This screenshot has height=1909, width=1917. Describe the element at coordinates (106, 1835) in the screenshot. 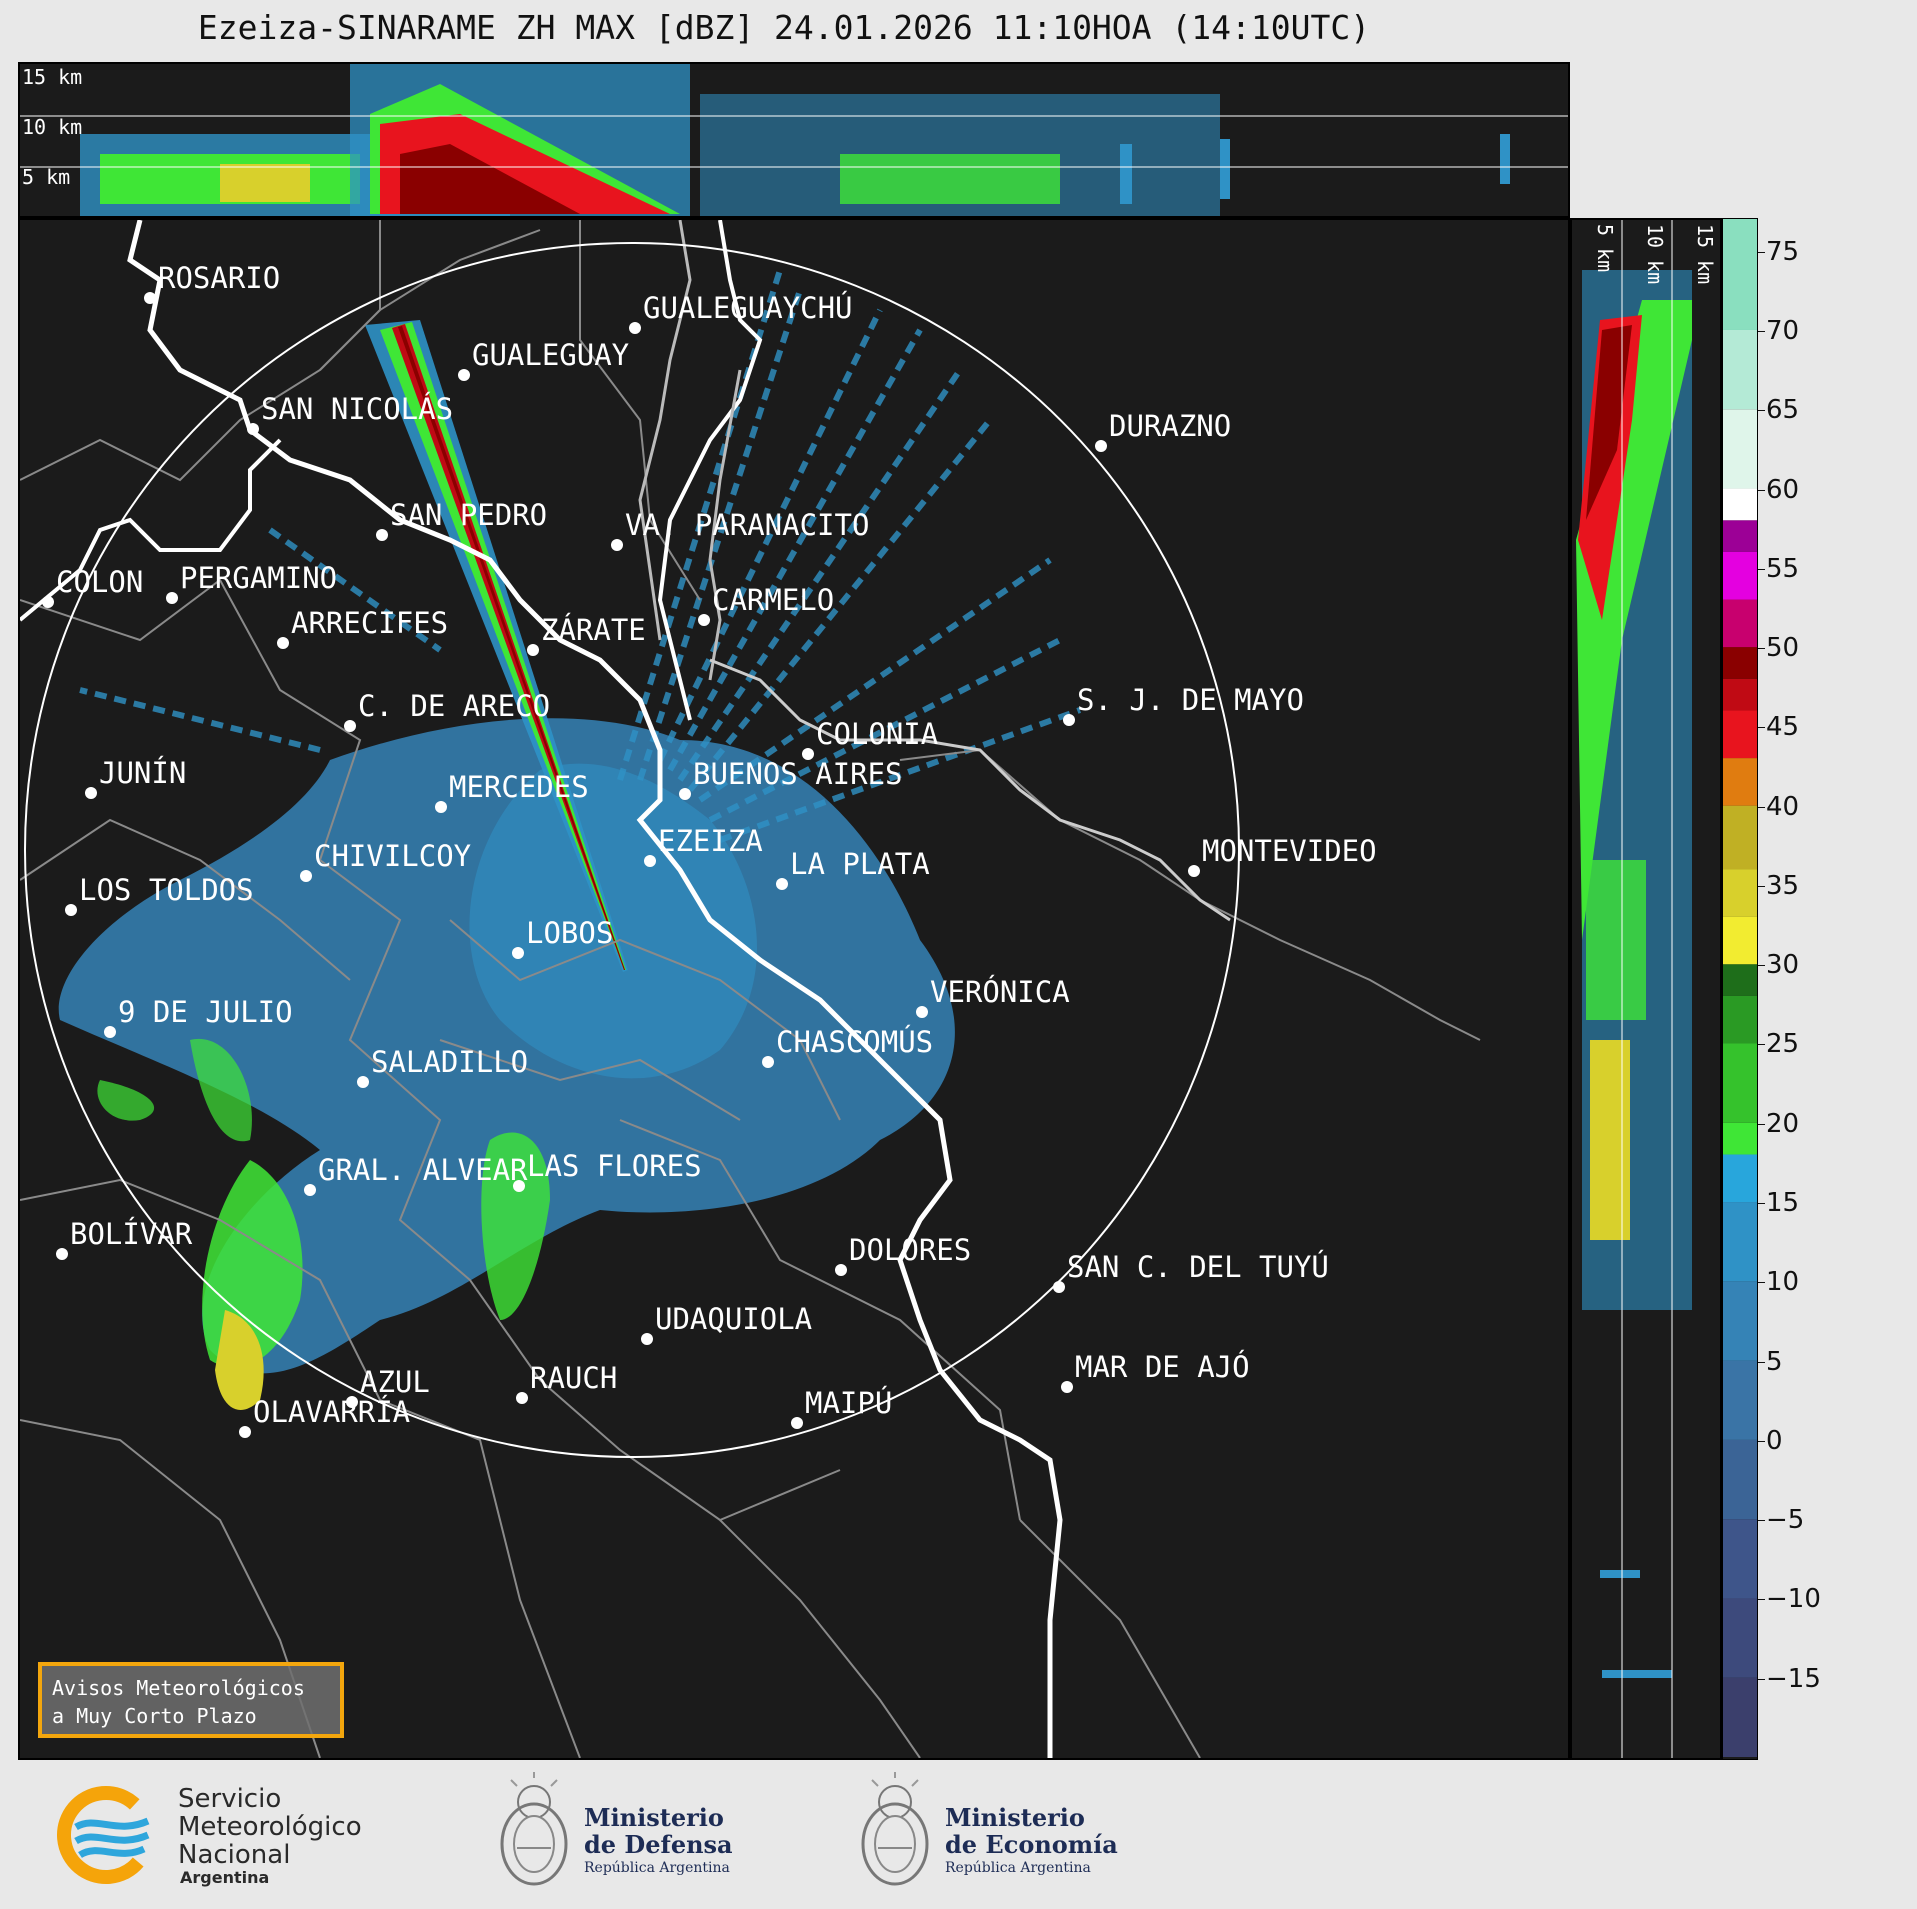

I see `smn-logo-icon` at that location.